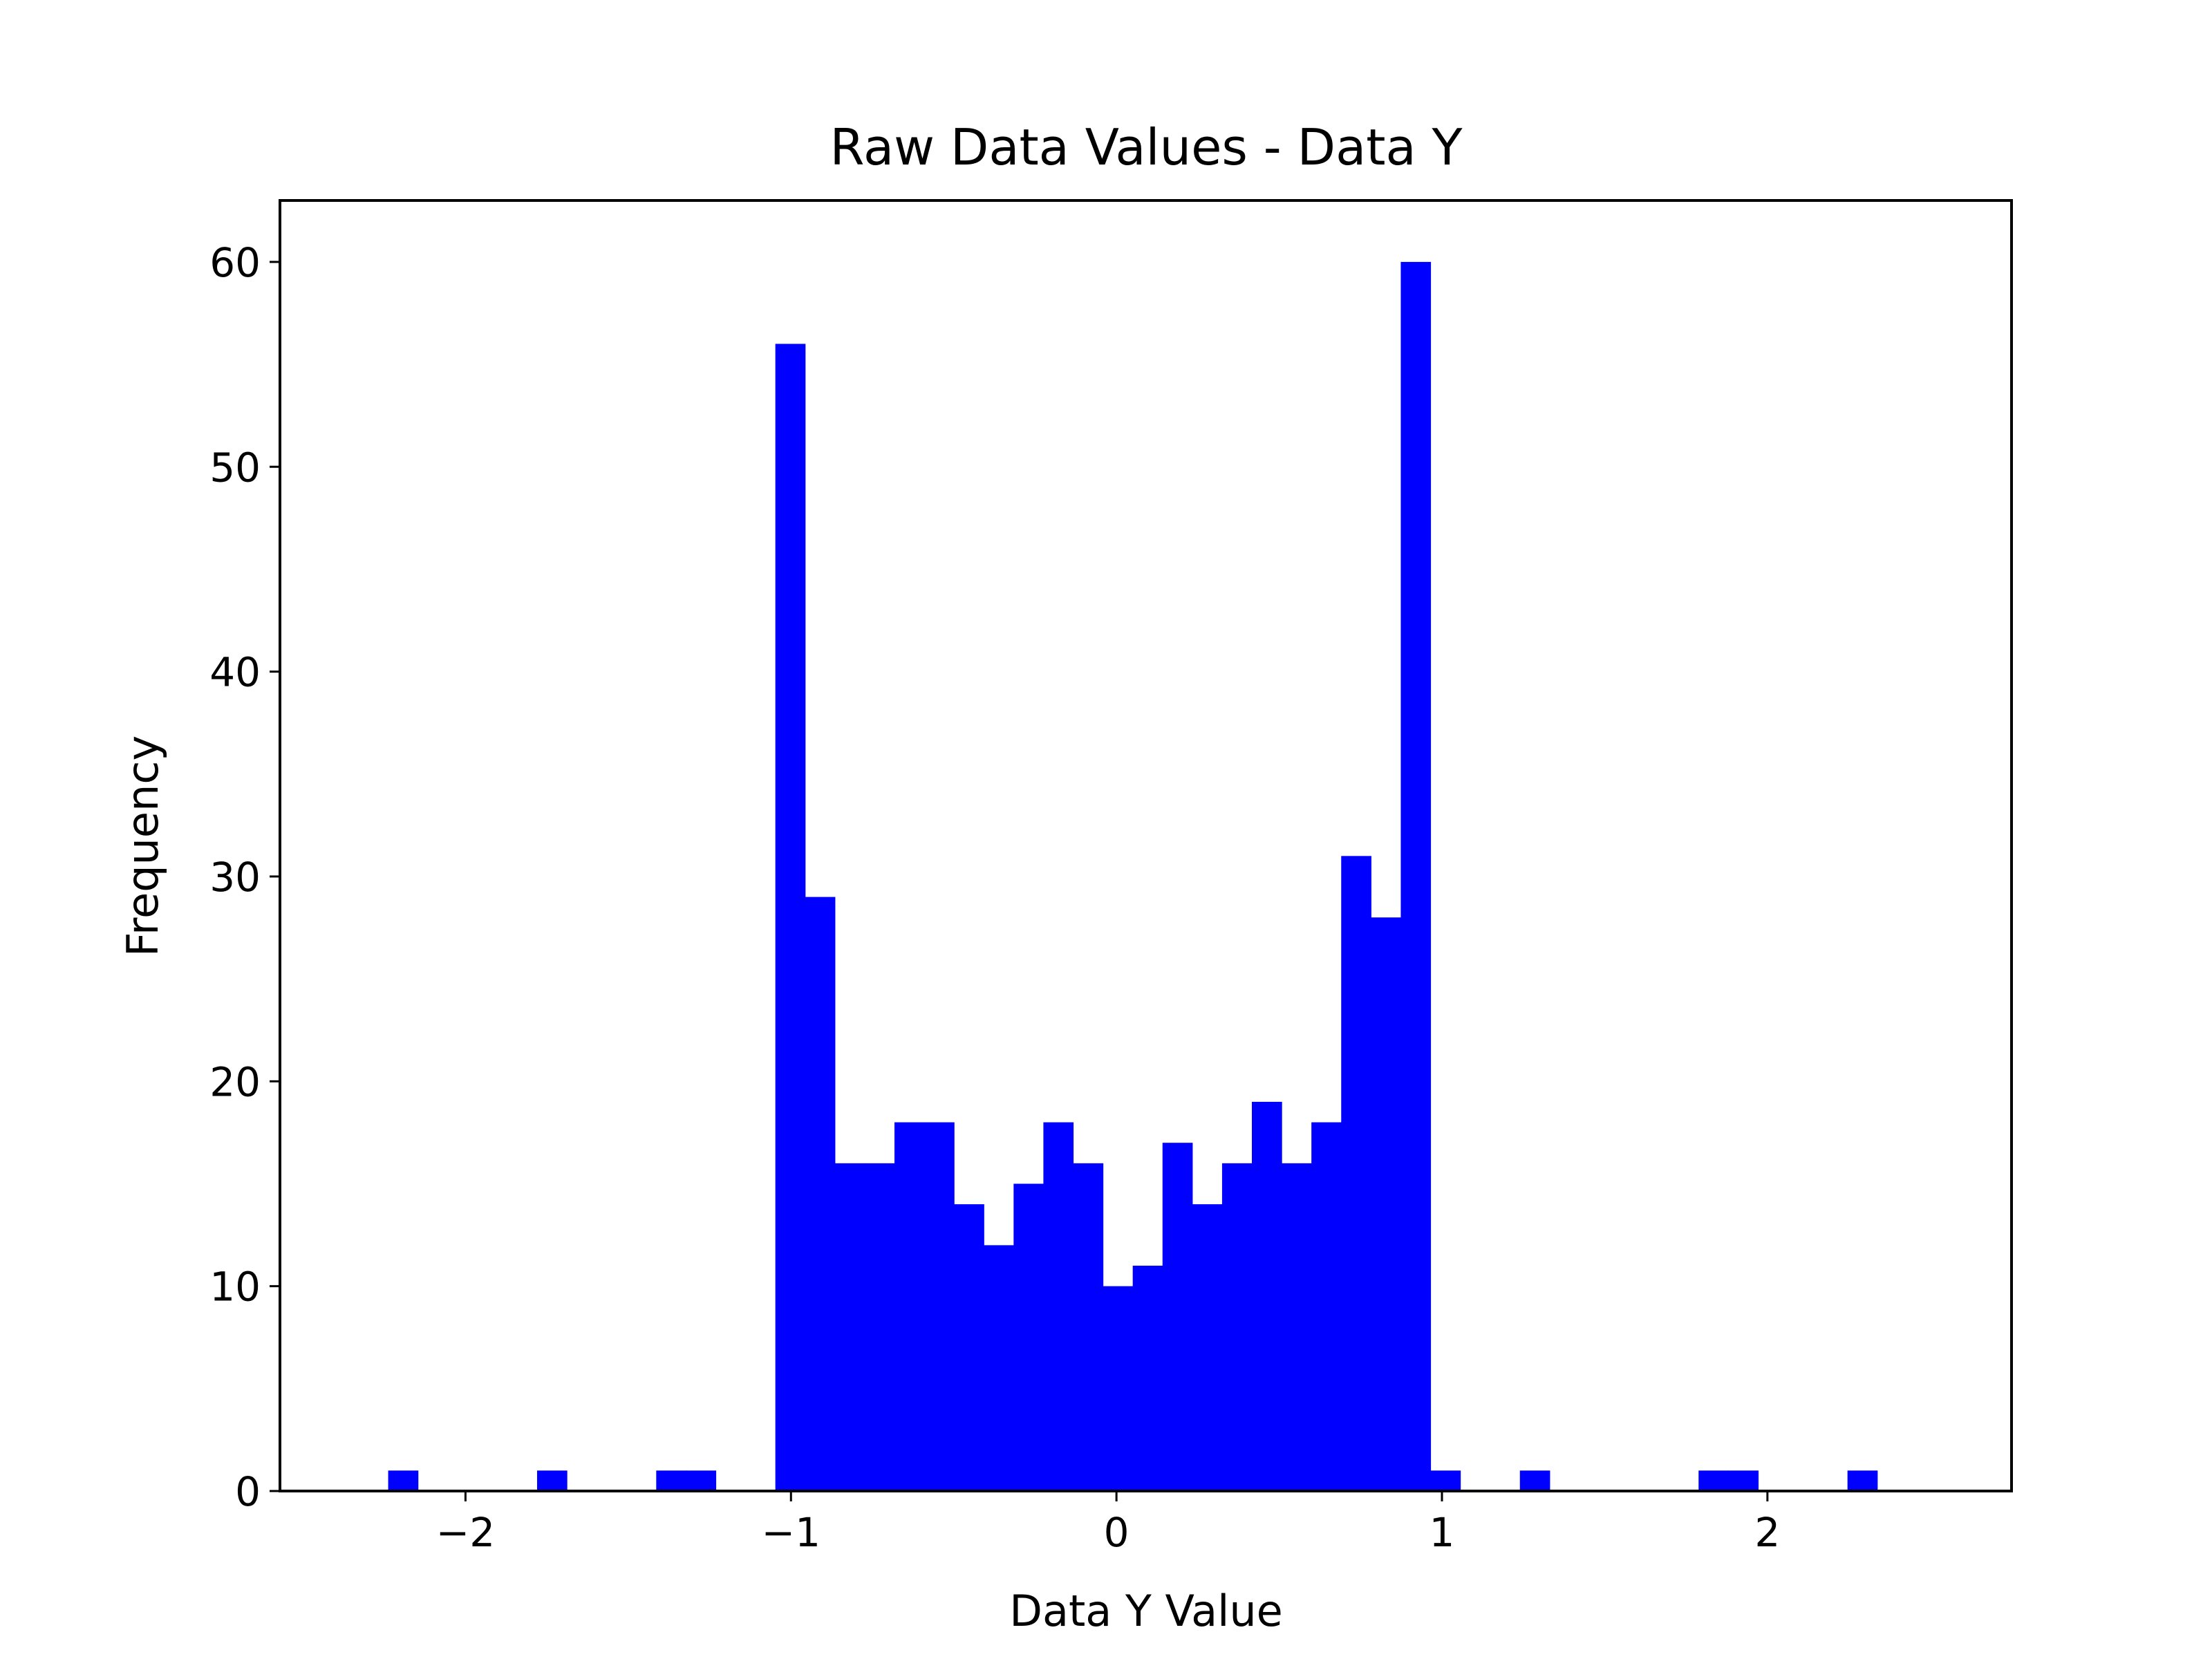 This screenshot has width=2212, height=1659. I want to click on y-axis-ticks: 0 10 20 30 40 50 60, so click(245, 877).